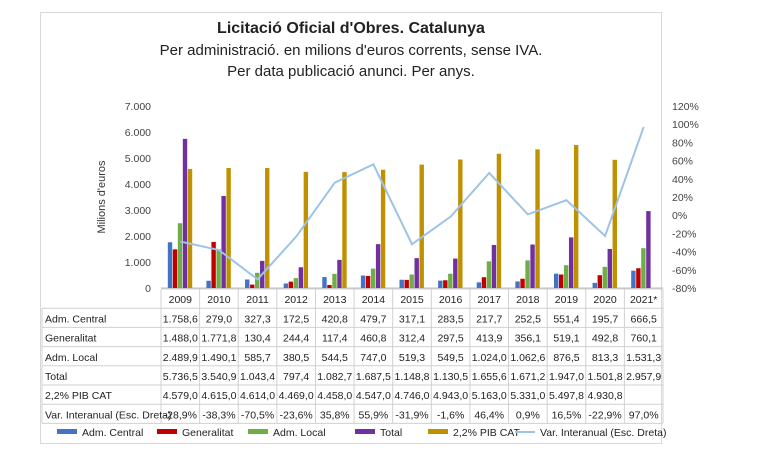 The image size is (757, 450). I want to click on y2-tick-label: 100%, so click(685, 125).